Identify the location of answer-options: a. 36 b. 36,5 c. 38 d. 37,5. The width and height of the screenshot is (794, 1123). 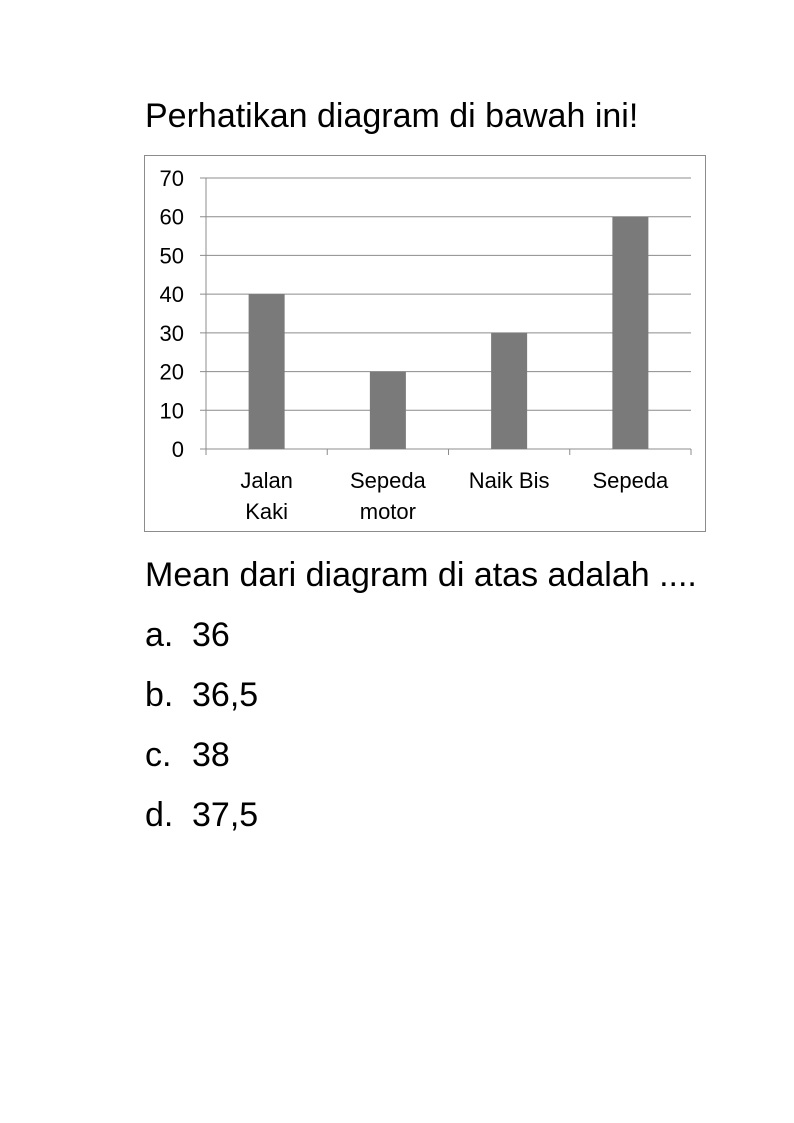
(201, 735).